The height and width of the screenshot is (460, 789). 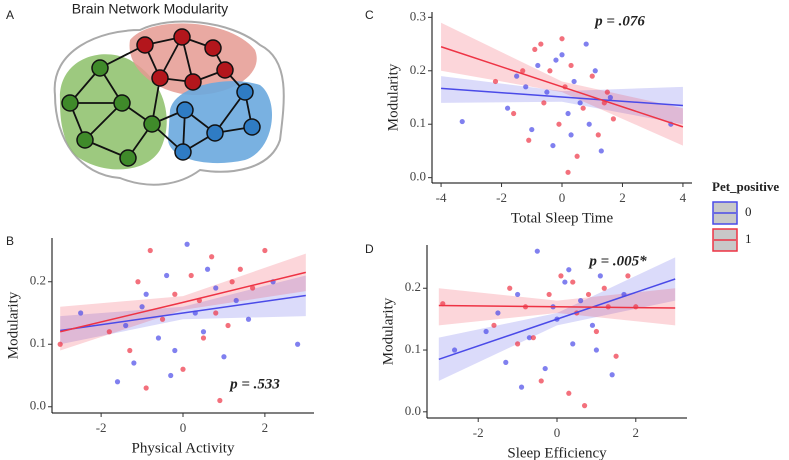 What do you see at coordinates (745, 186) in the screenshot?
I see `legend-title: Pet_positive` at bounding box center [745, 186].